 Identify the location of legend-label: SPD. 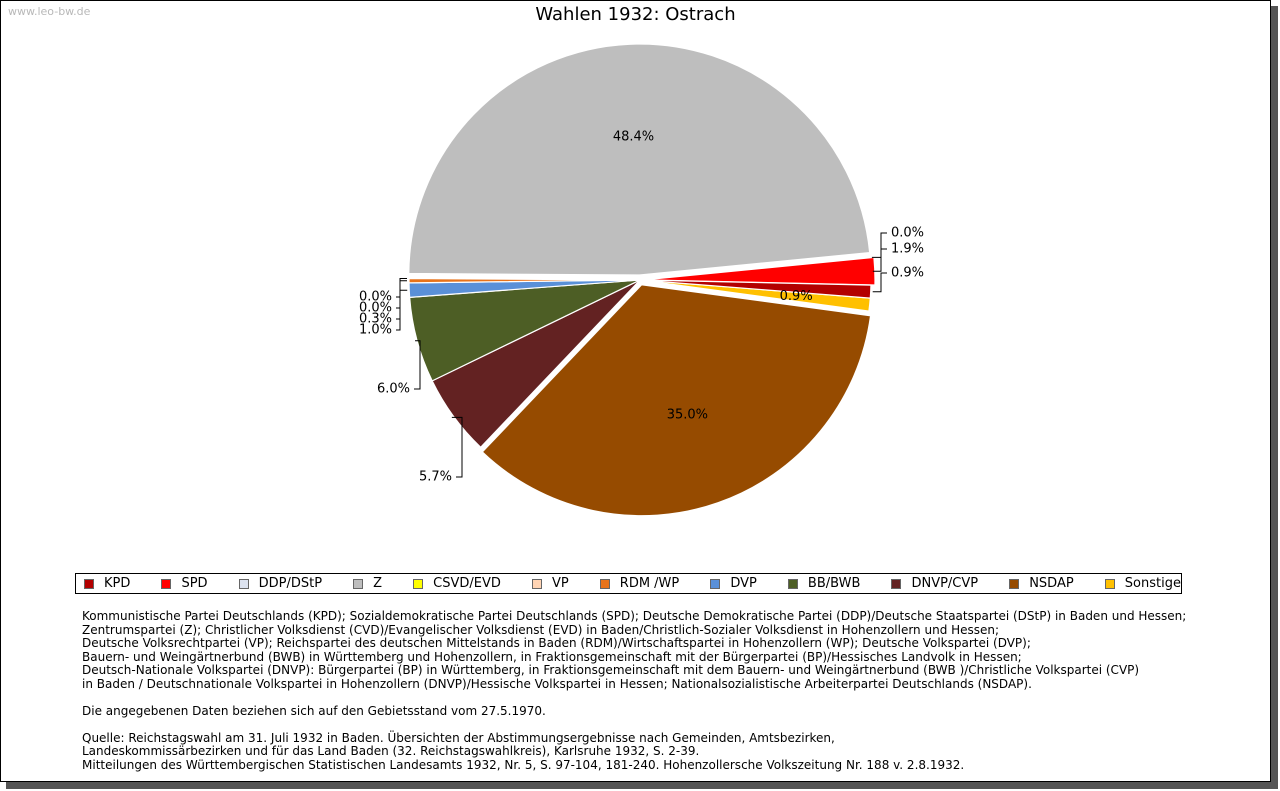
(194, 583).